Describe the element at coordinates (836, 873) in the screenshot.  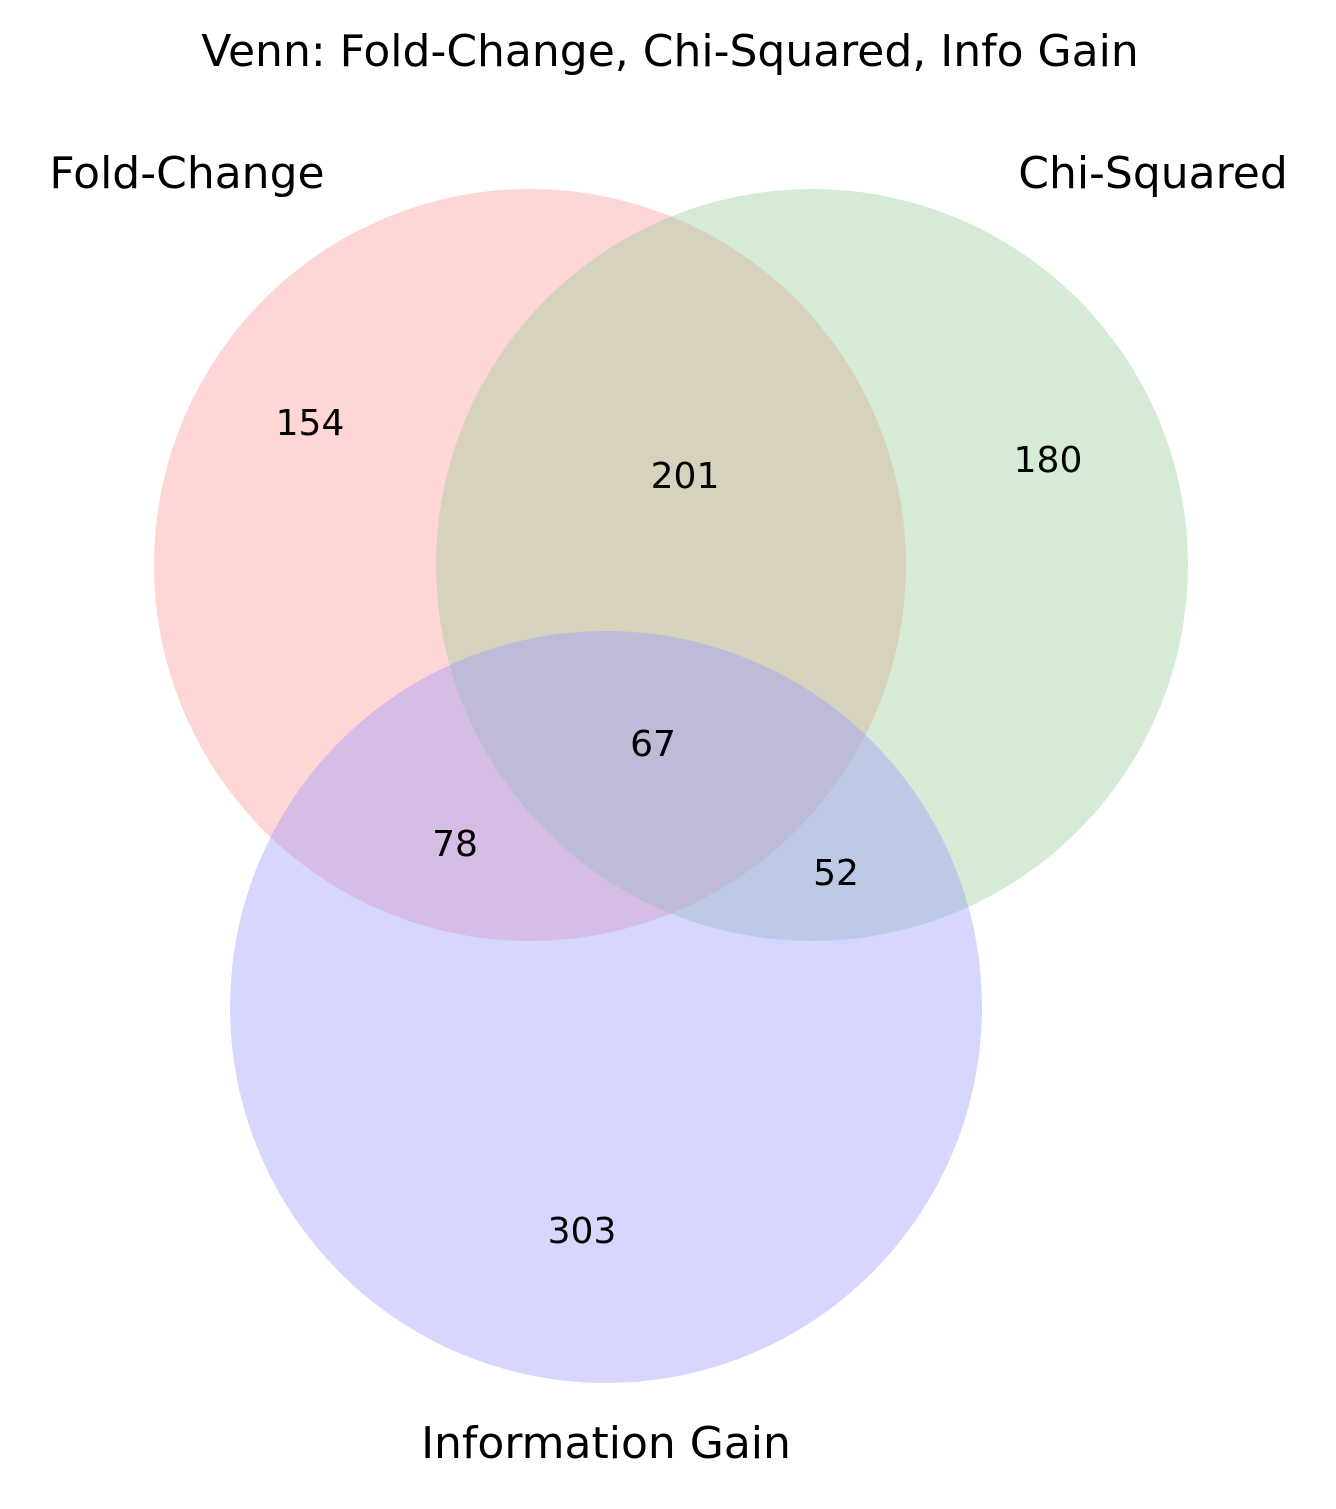
I see `count-chi-squared-and-information-gain: 52` at that location.